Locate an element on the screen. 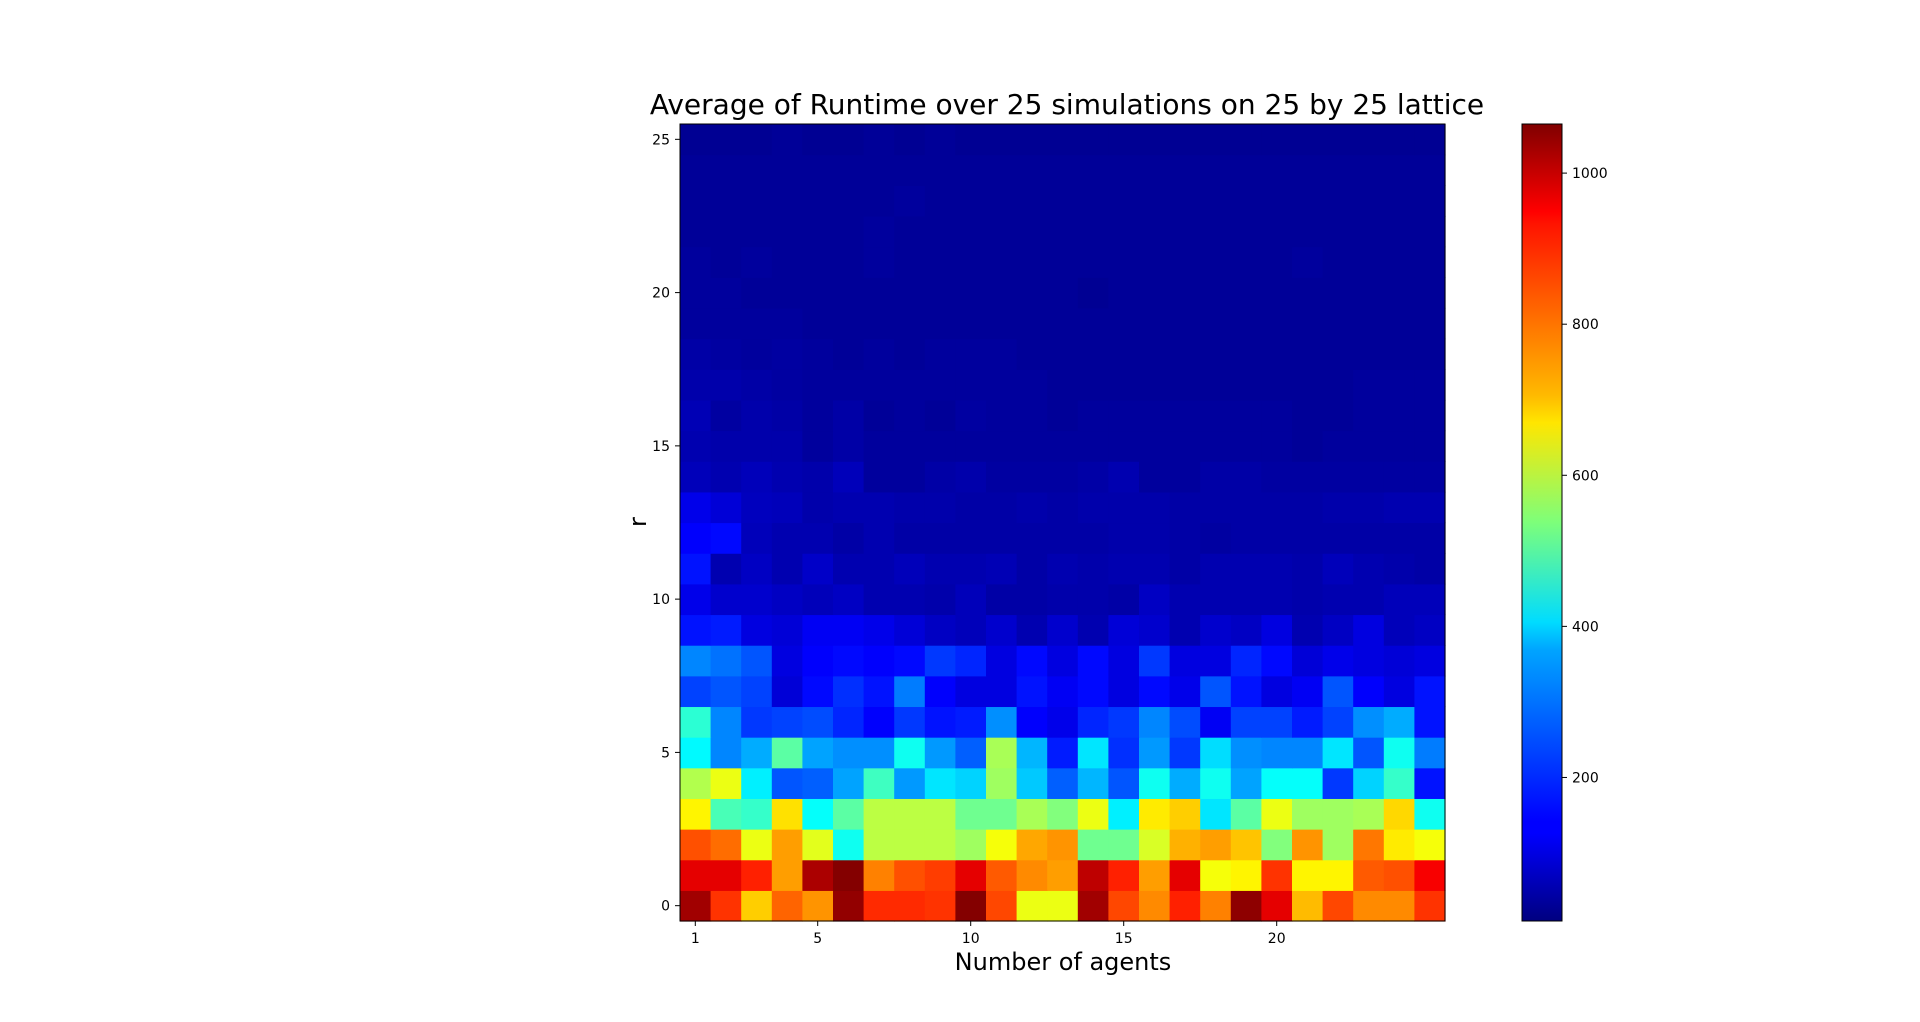  colorbar-tick-label: 1000 is located at coordinates (1590, 174).